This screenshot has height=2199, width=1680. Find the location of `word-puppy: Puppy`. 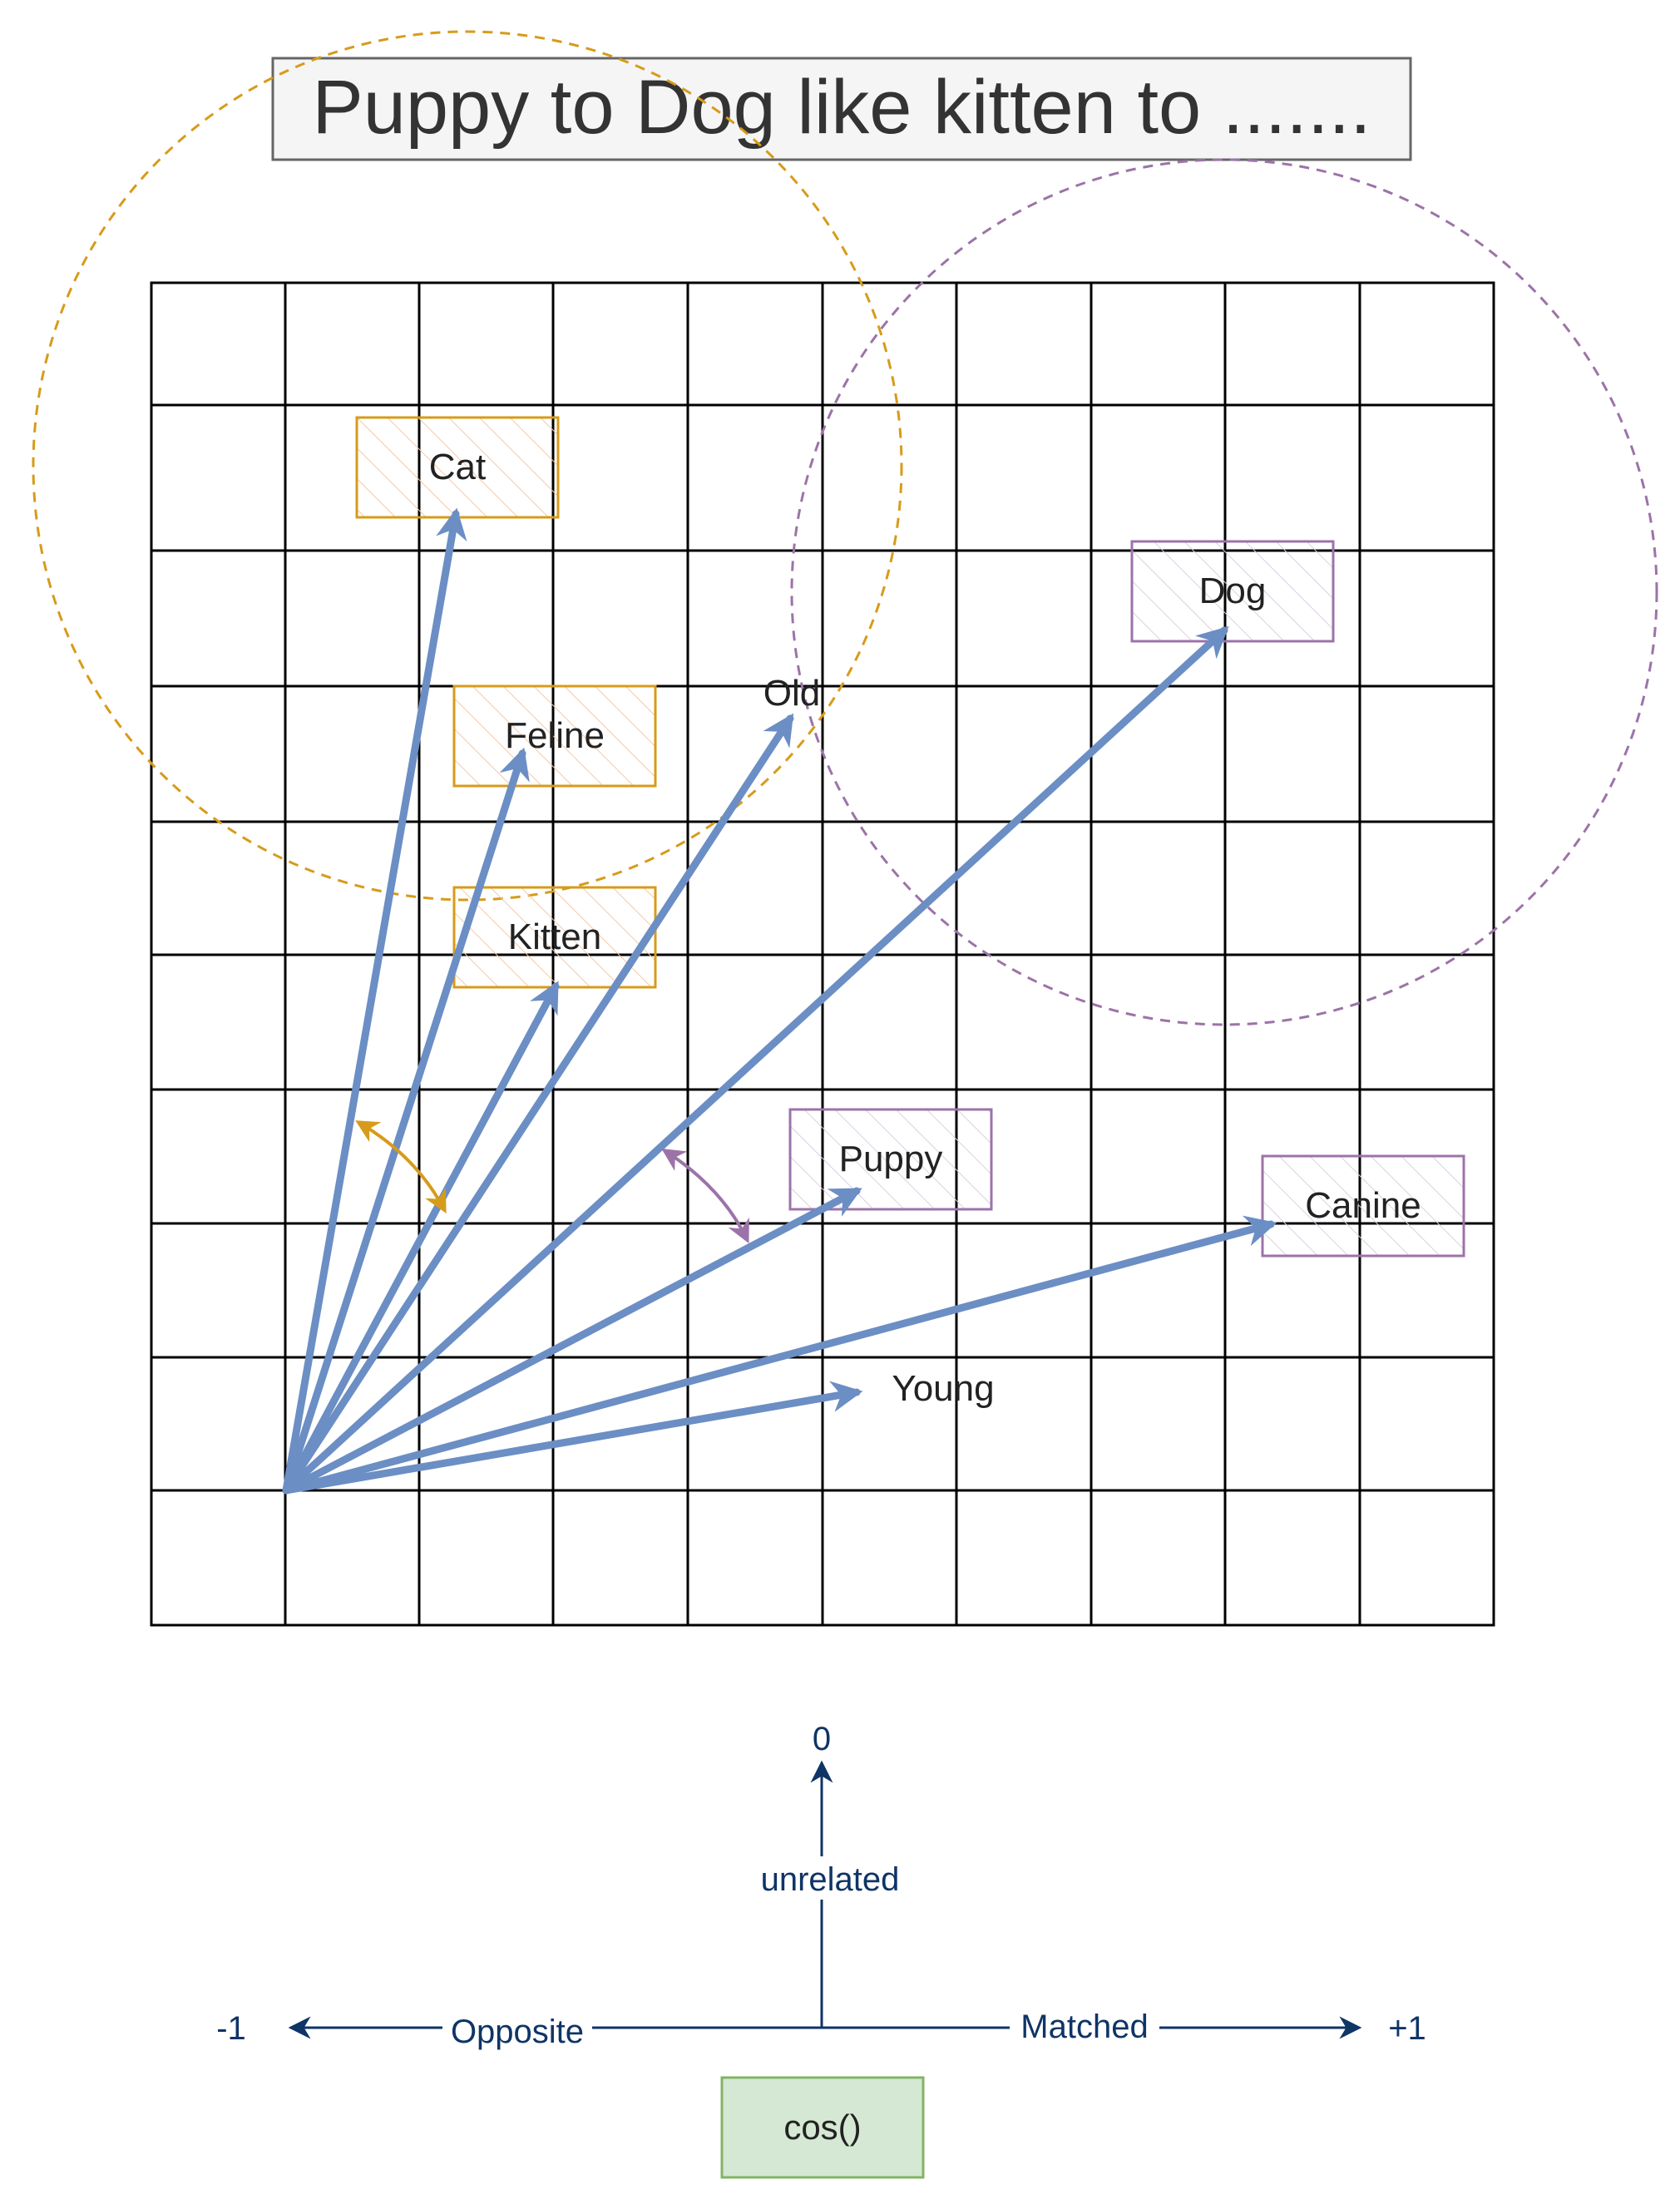

word-puppy: Puppy is located at coordinates (891, 1159).